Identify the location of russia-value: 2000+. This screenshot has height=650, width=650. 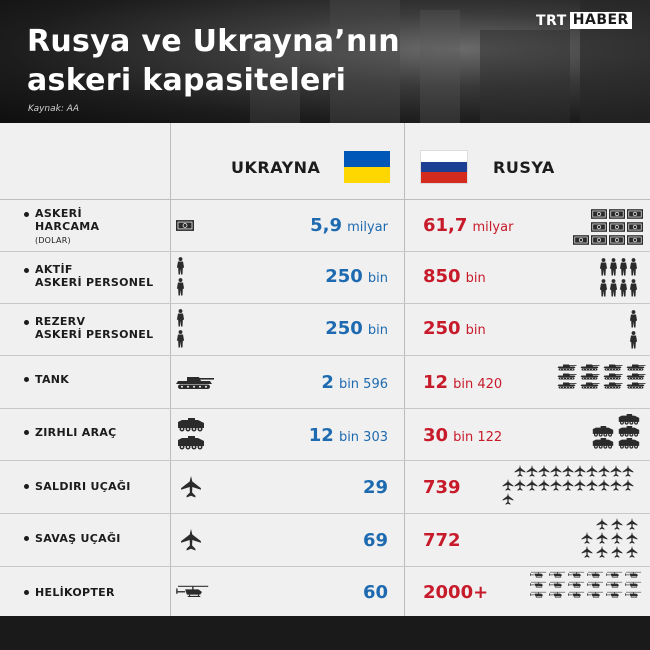
(456, 592).